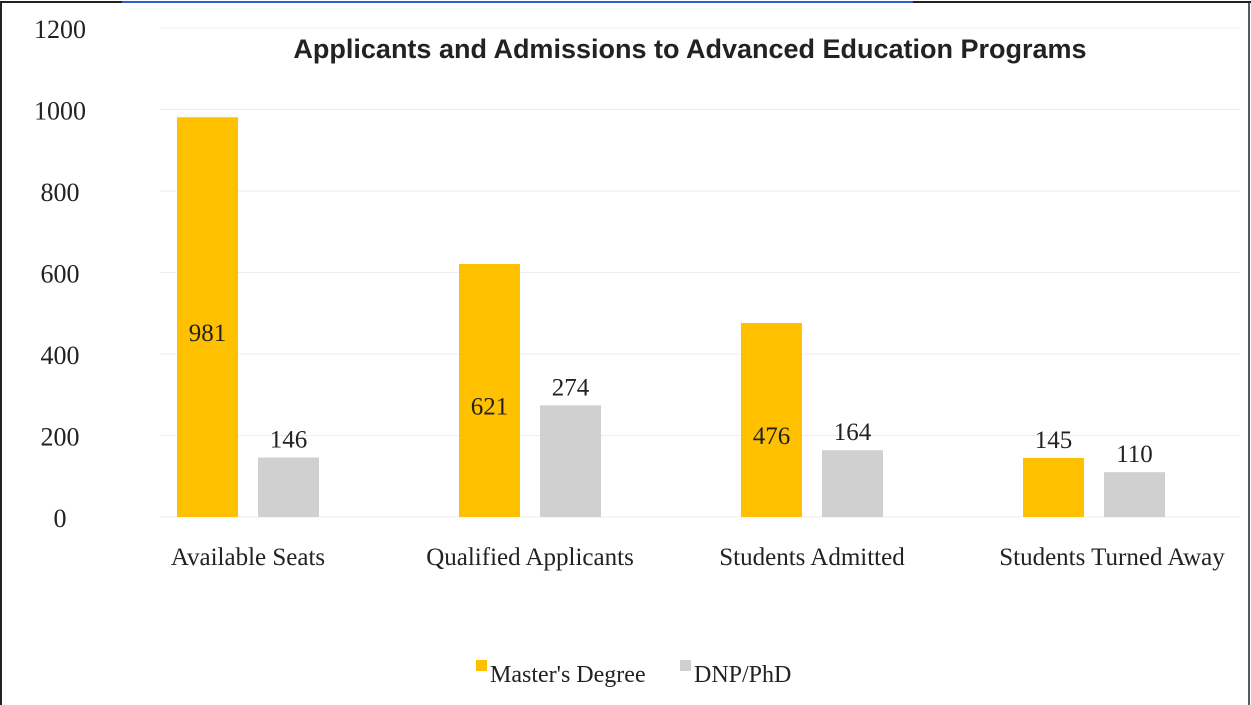 The image size is (1251, 705). What do you see at coordinates (742, 675) in the screenshot?
I see `legend-label: DNP/PhD` at bounding box center [742, 675].